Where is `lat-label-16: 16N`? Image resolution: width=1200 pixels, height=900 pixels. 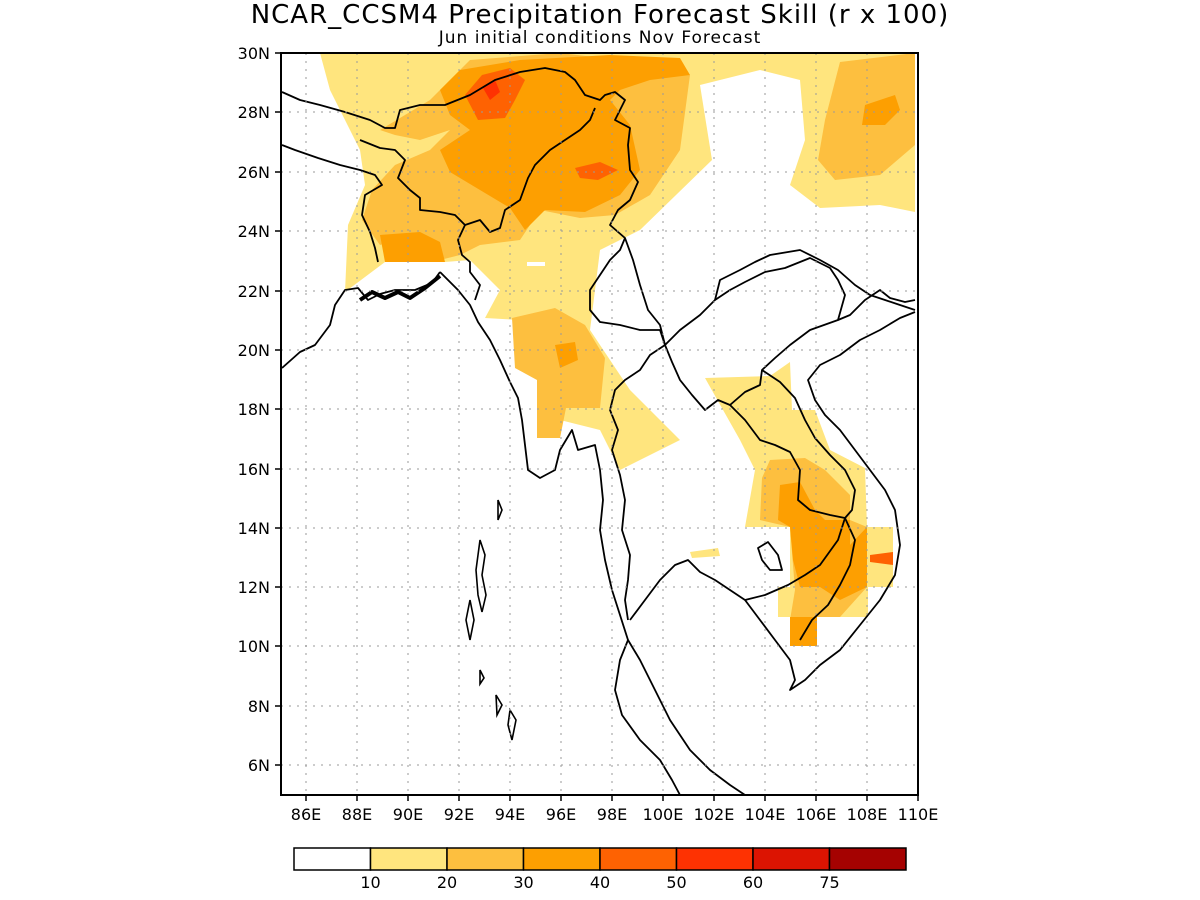 lat-label-16: 16N is located at coordinates (254, 469).